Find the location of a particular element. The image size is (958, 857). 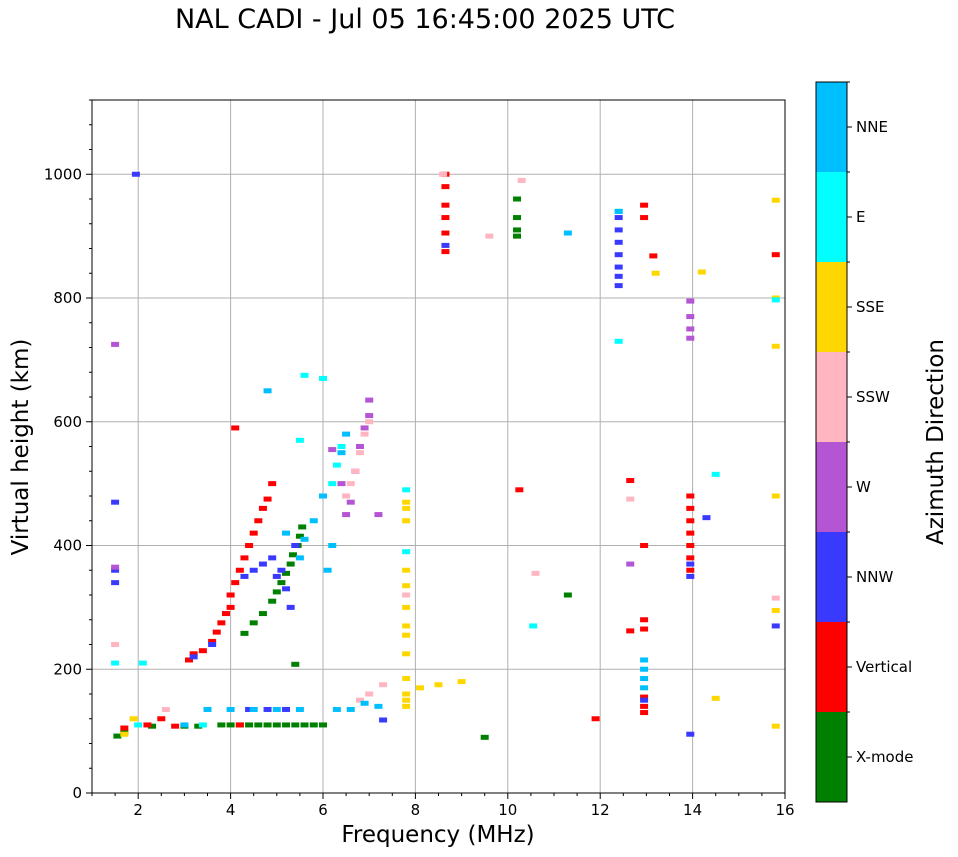

x-tick-label: 4 is located at coordinates (231, 810).